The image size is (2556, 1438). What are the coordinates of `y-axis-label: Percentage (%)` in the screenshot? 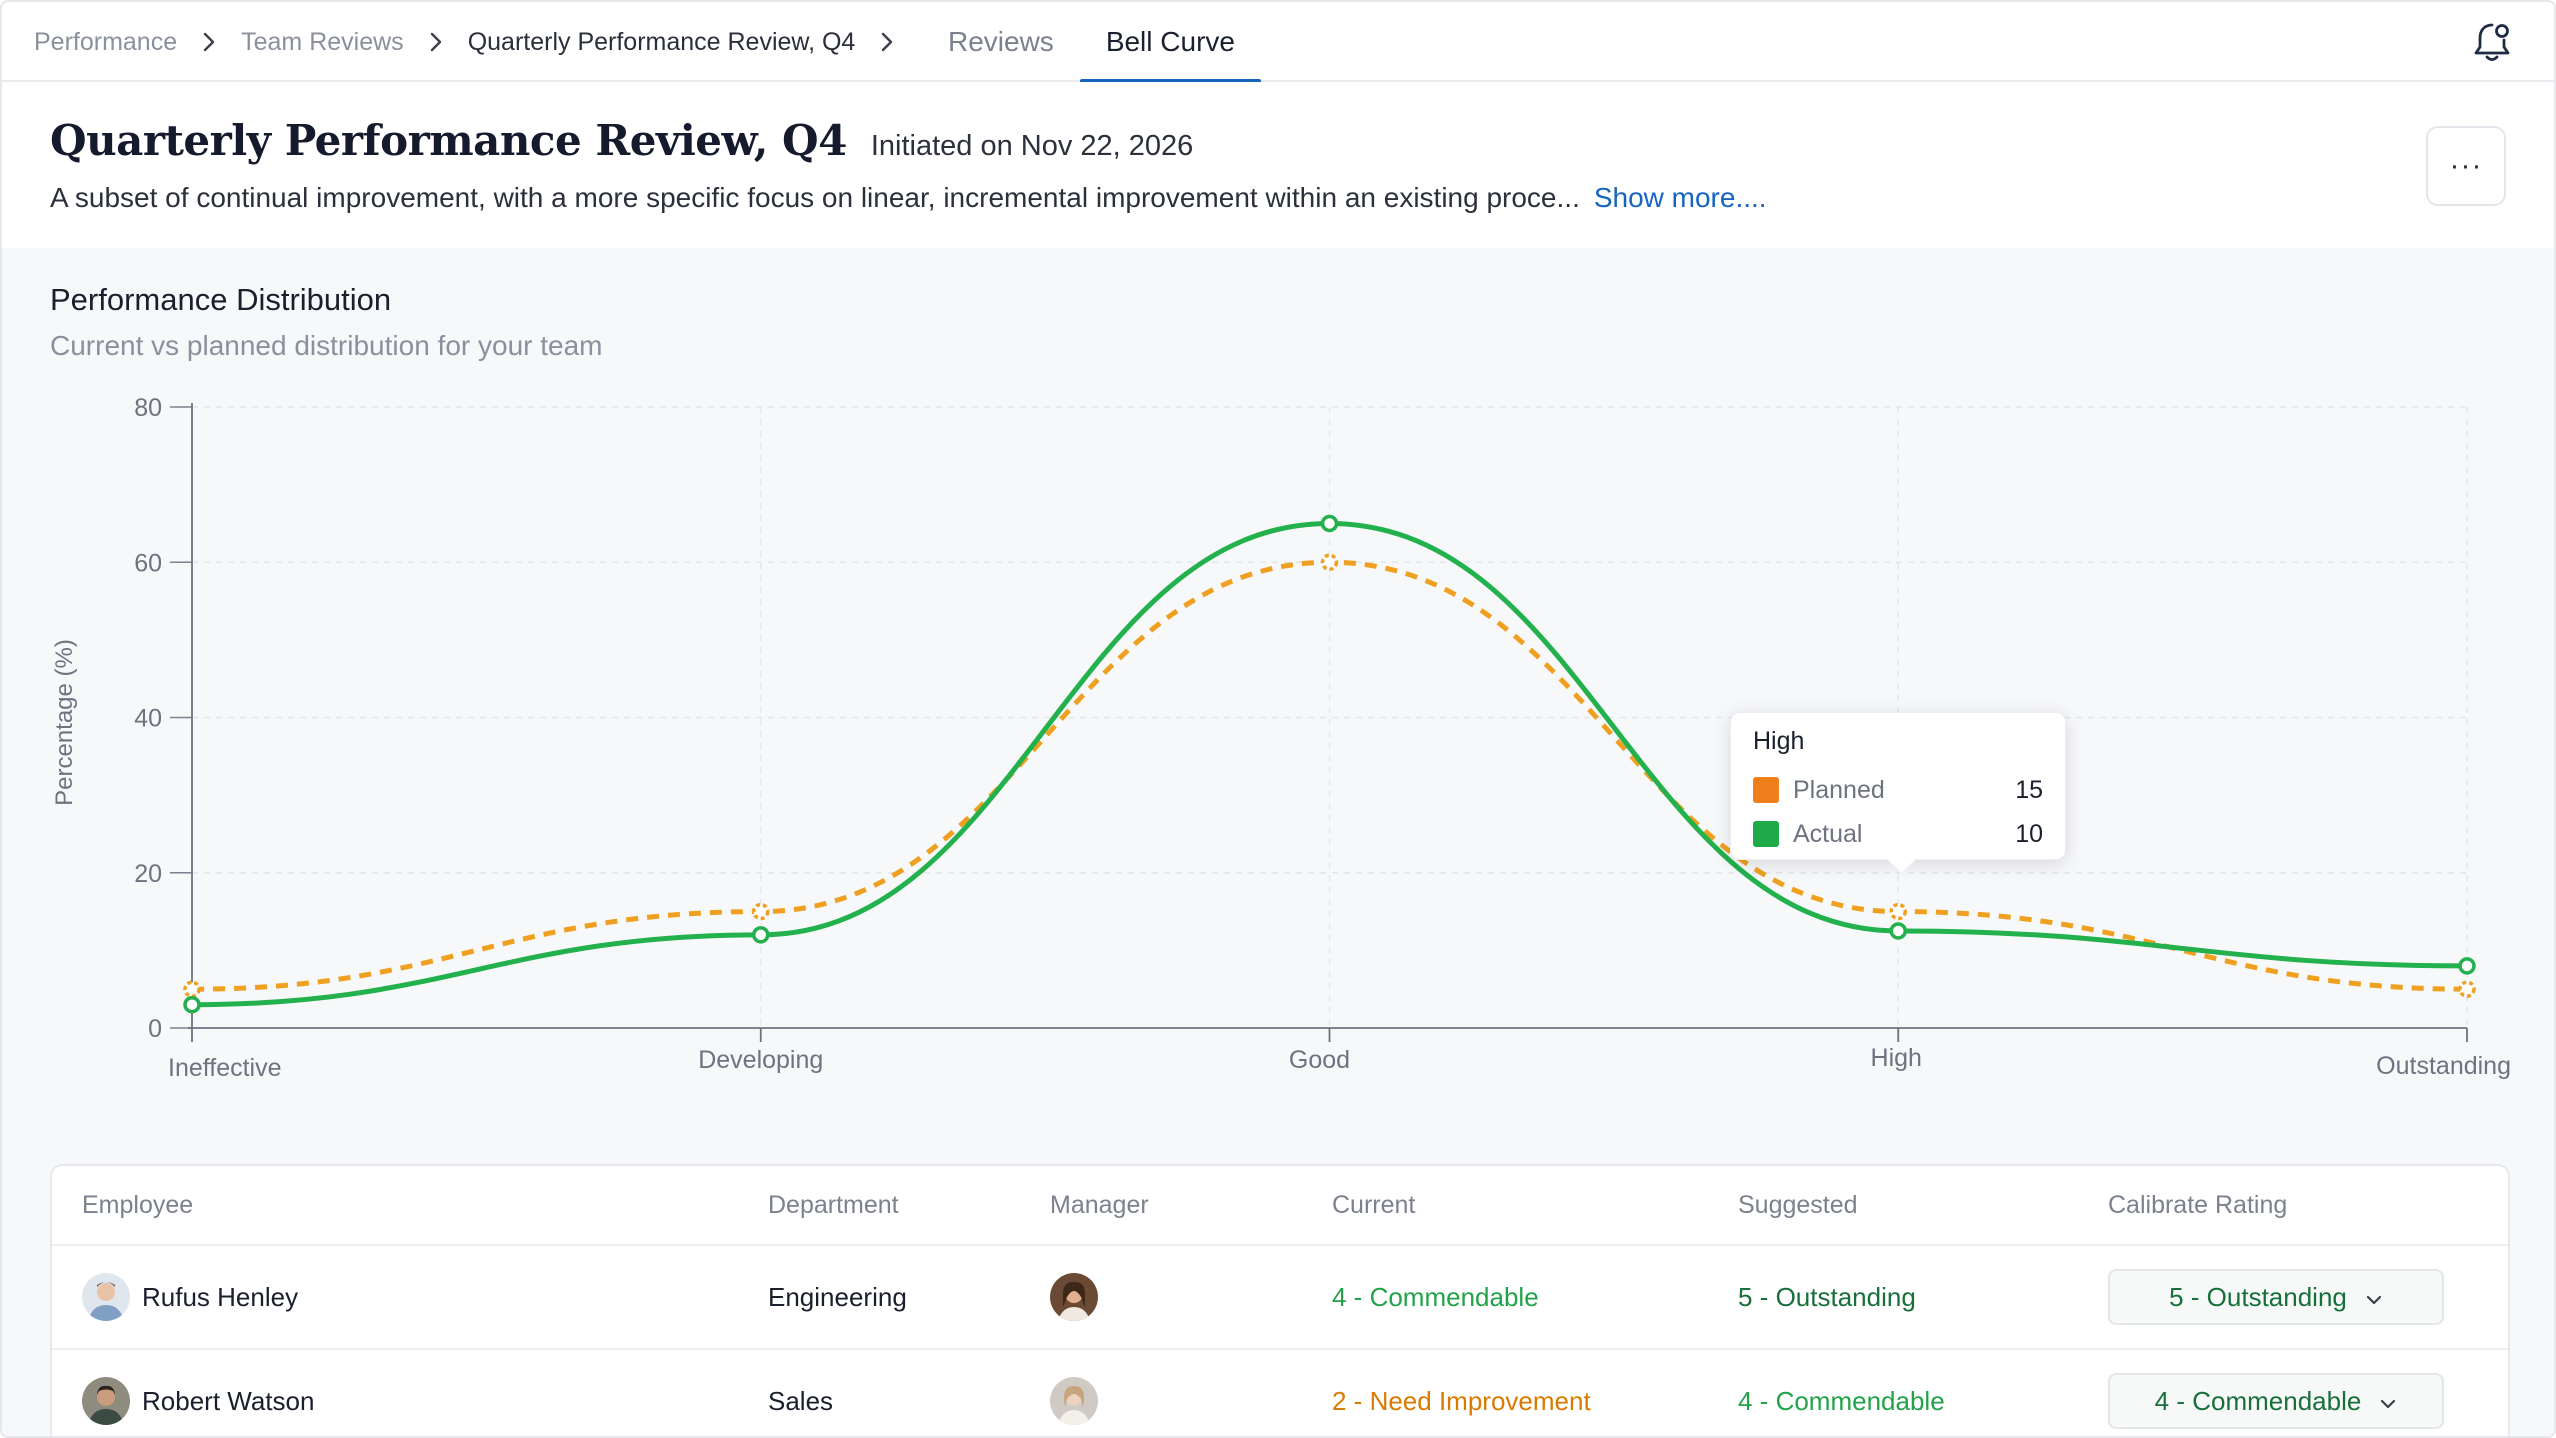 It's located at (64, 722).